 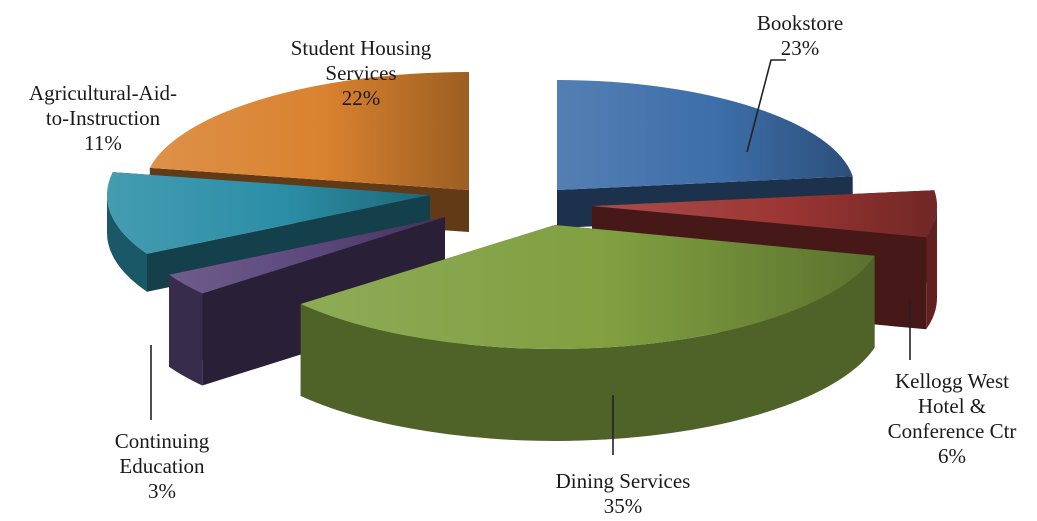 I want to click on slice-rim-agricultural-aid-to-instruction, so click(x=127, y=243).